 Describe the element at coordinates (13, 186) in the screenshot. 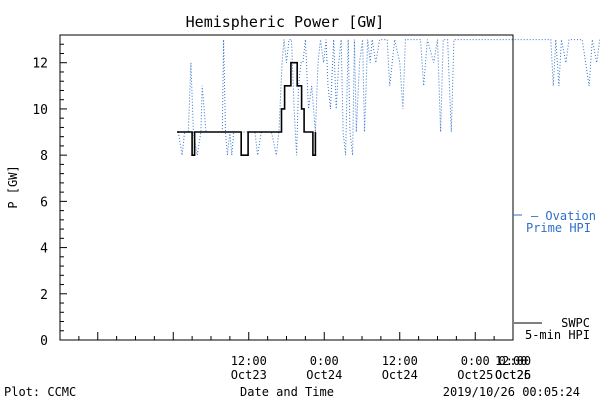

I see `y-axis-label: P [GW]` at that location.